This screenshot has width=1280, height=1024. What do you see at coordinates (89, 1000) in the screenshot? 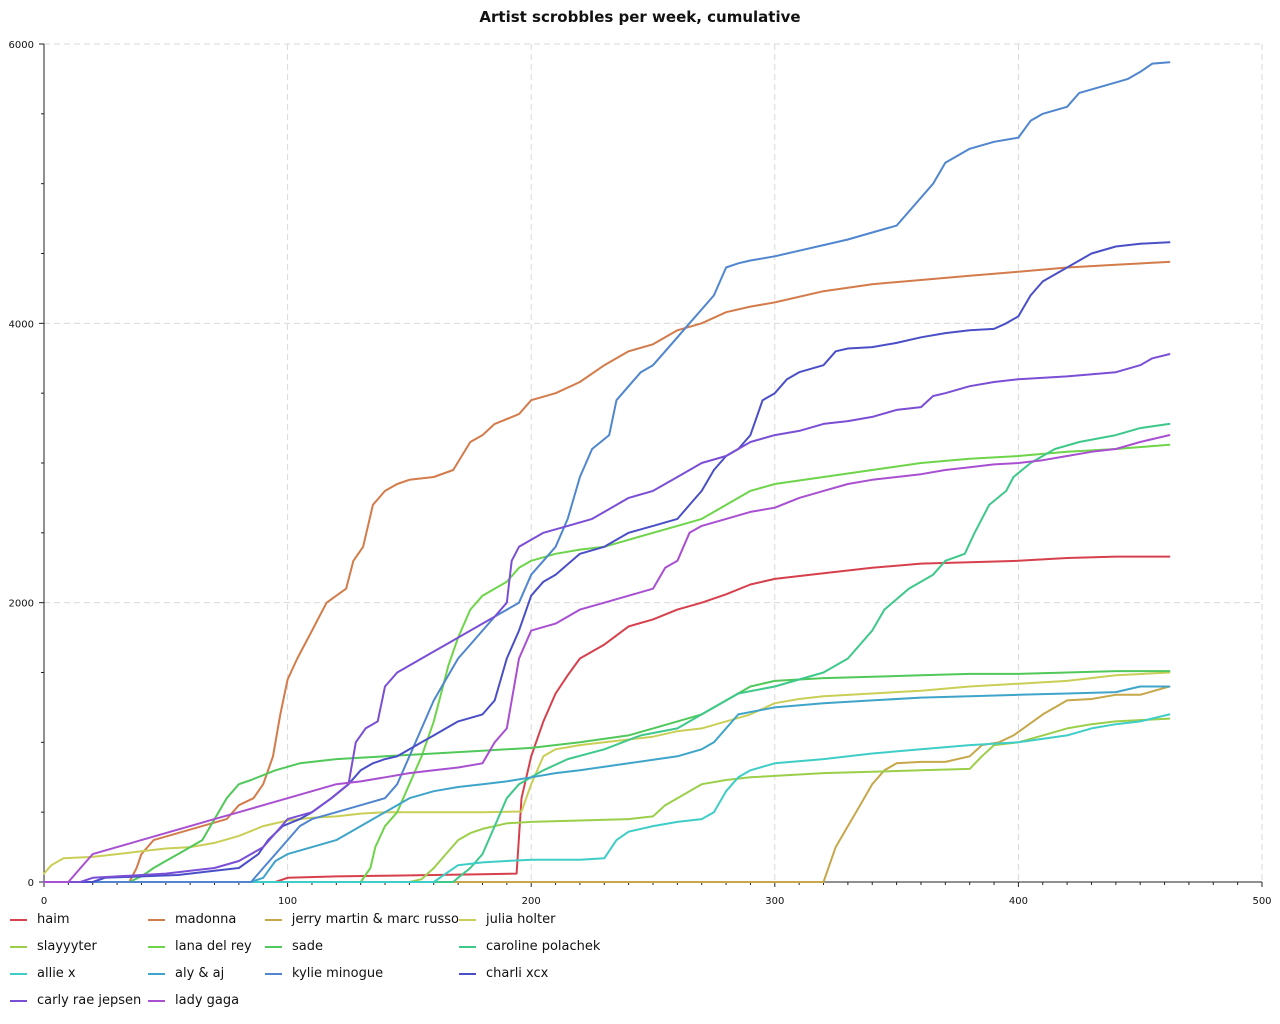
I see `legend-label: carly rae jepsen` at bounding box center [89, 1000].